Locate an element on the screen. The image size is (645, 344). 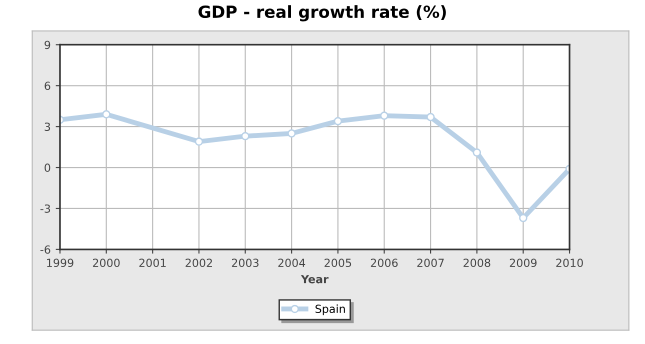
x-tick-label: 2001 is located at coordinates (152, 263).